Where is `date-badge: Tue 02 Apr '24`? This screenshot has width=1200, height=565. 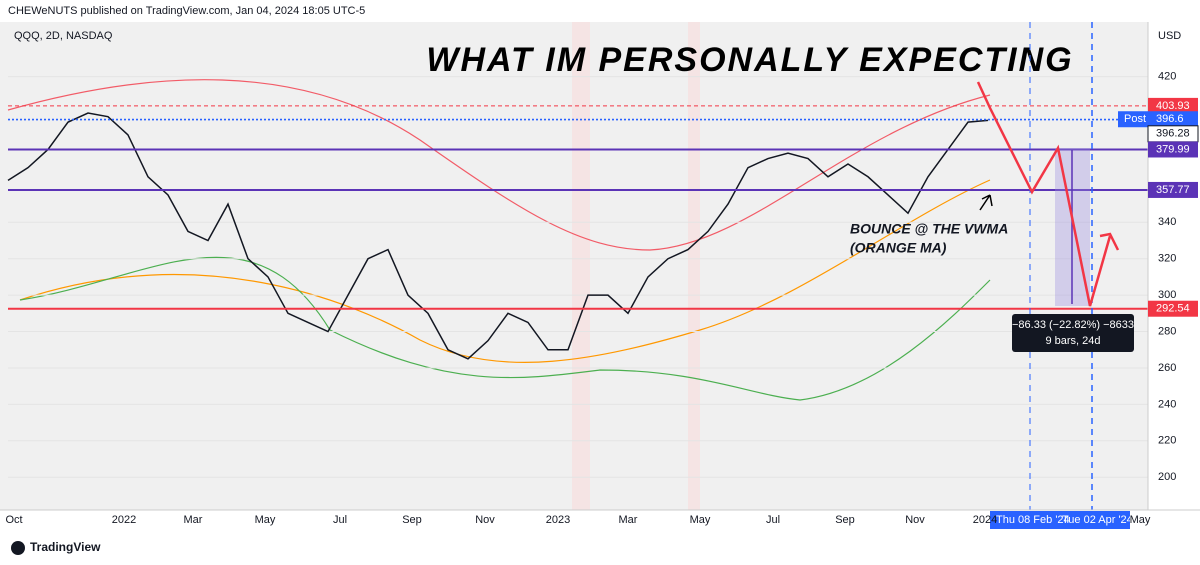 date-badge: Tue 02 Apr '24 is located at coordinates (1097, 520).